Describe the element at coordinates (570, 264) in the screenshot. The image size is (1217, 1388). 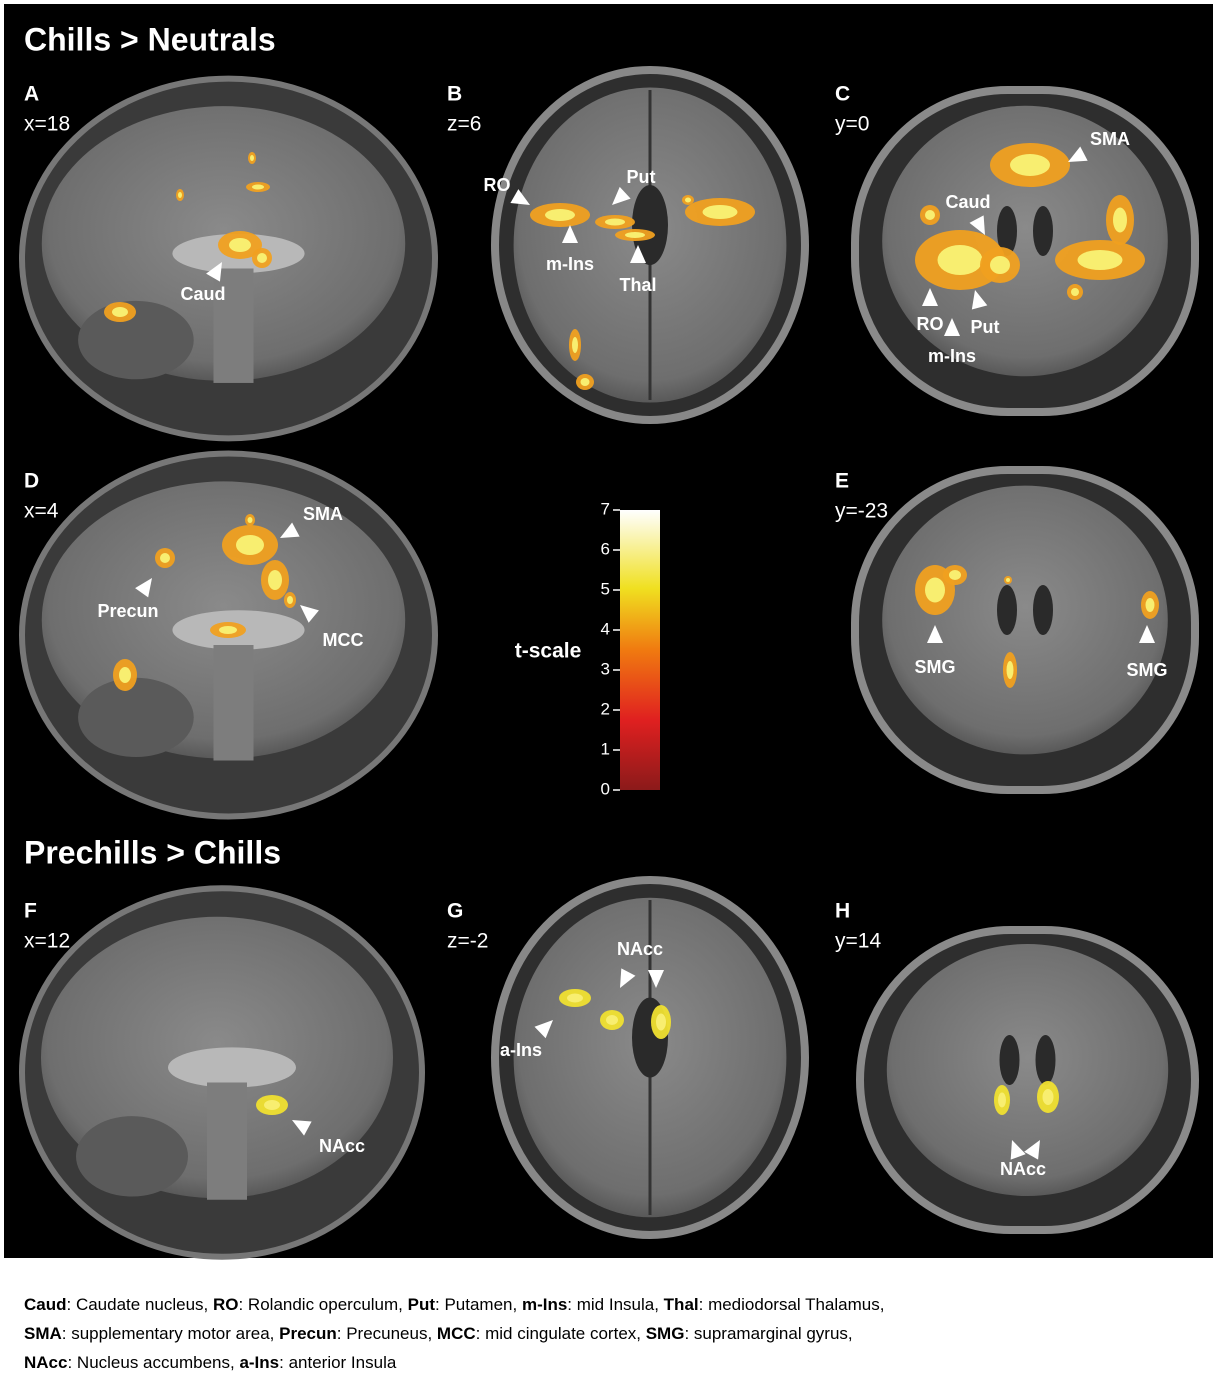
I see `region-label: m-Ins` at that location.